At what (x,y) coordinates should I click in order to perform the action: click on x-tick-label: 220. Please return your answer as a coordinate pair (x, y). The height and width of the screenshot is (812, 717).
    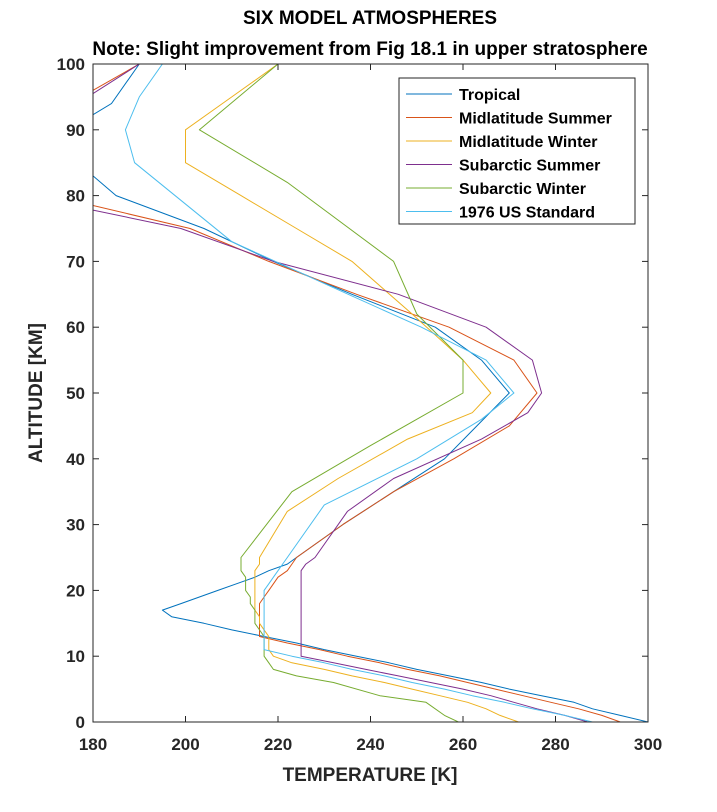
    Looking at the image, I should click on (278, 744).